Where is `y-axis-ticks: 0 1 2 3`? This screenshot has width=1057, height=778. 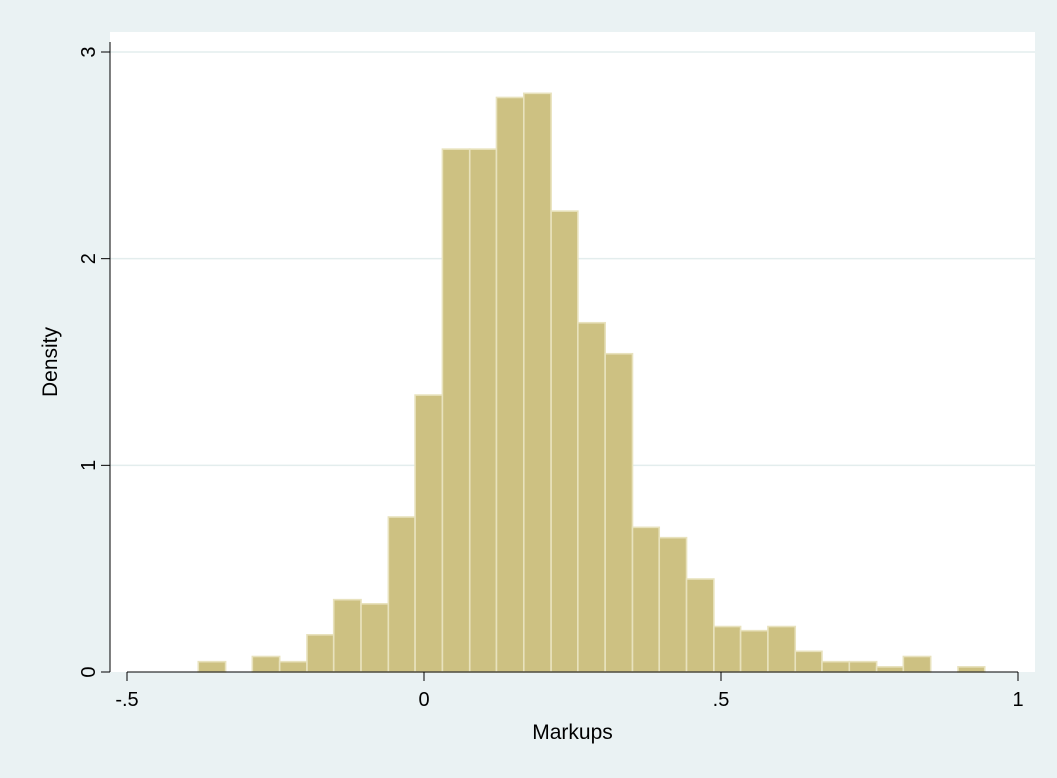
y-axis-ticks: 0 1 2 3 is located at coordinates (94, 362).